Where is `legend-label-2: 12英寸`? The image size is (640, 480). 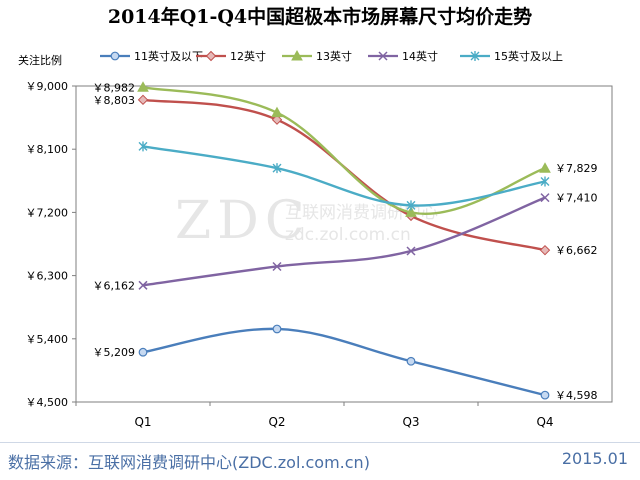
legend-label-2: 12英寸 is located at coordinates (248, 56).